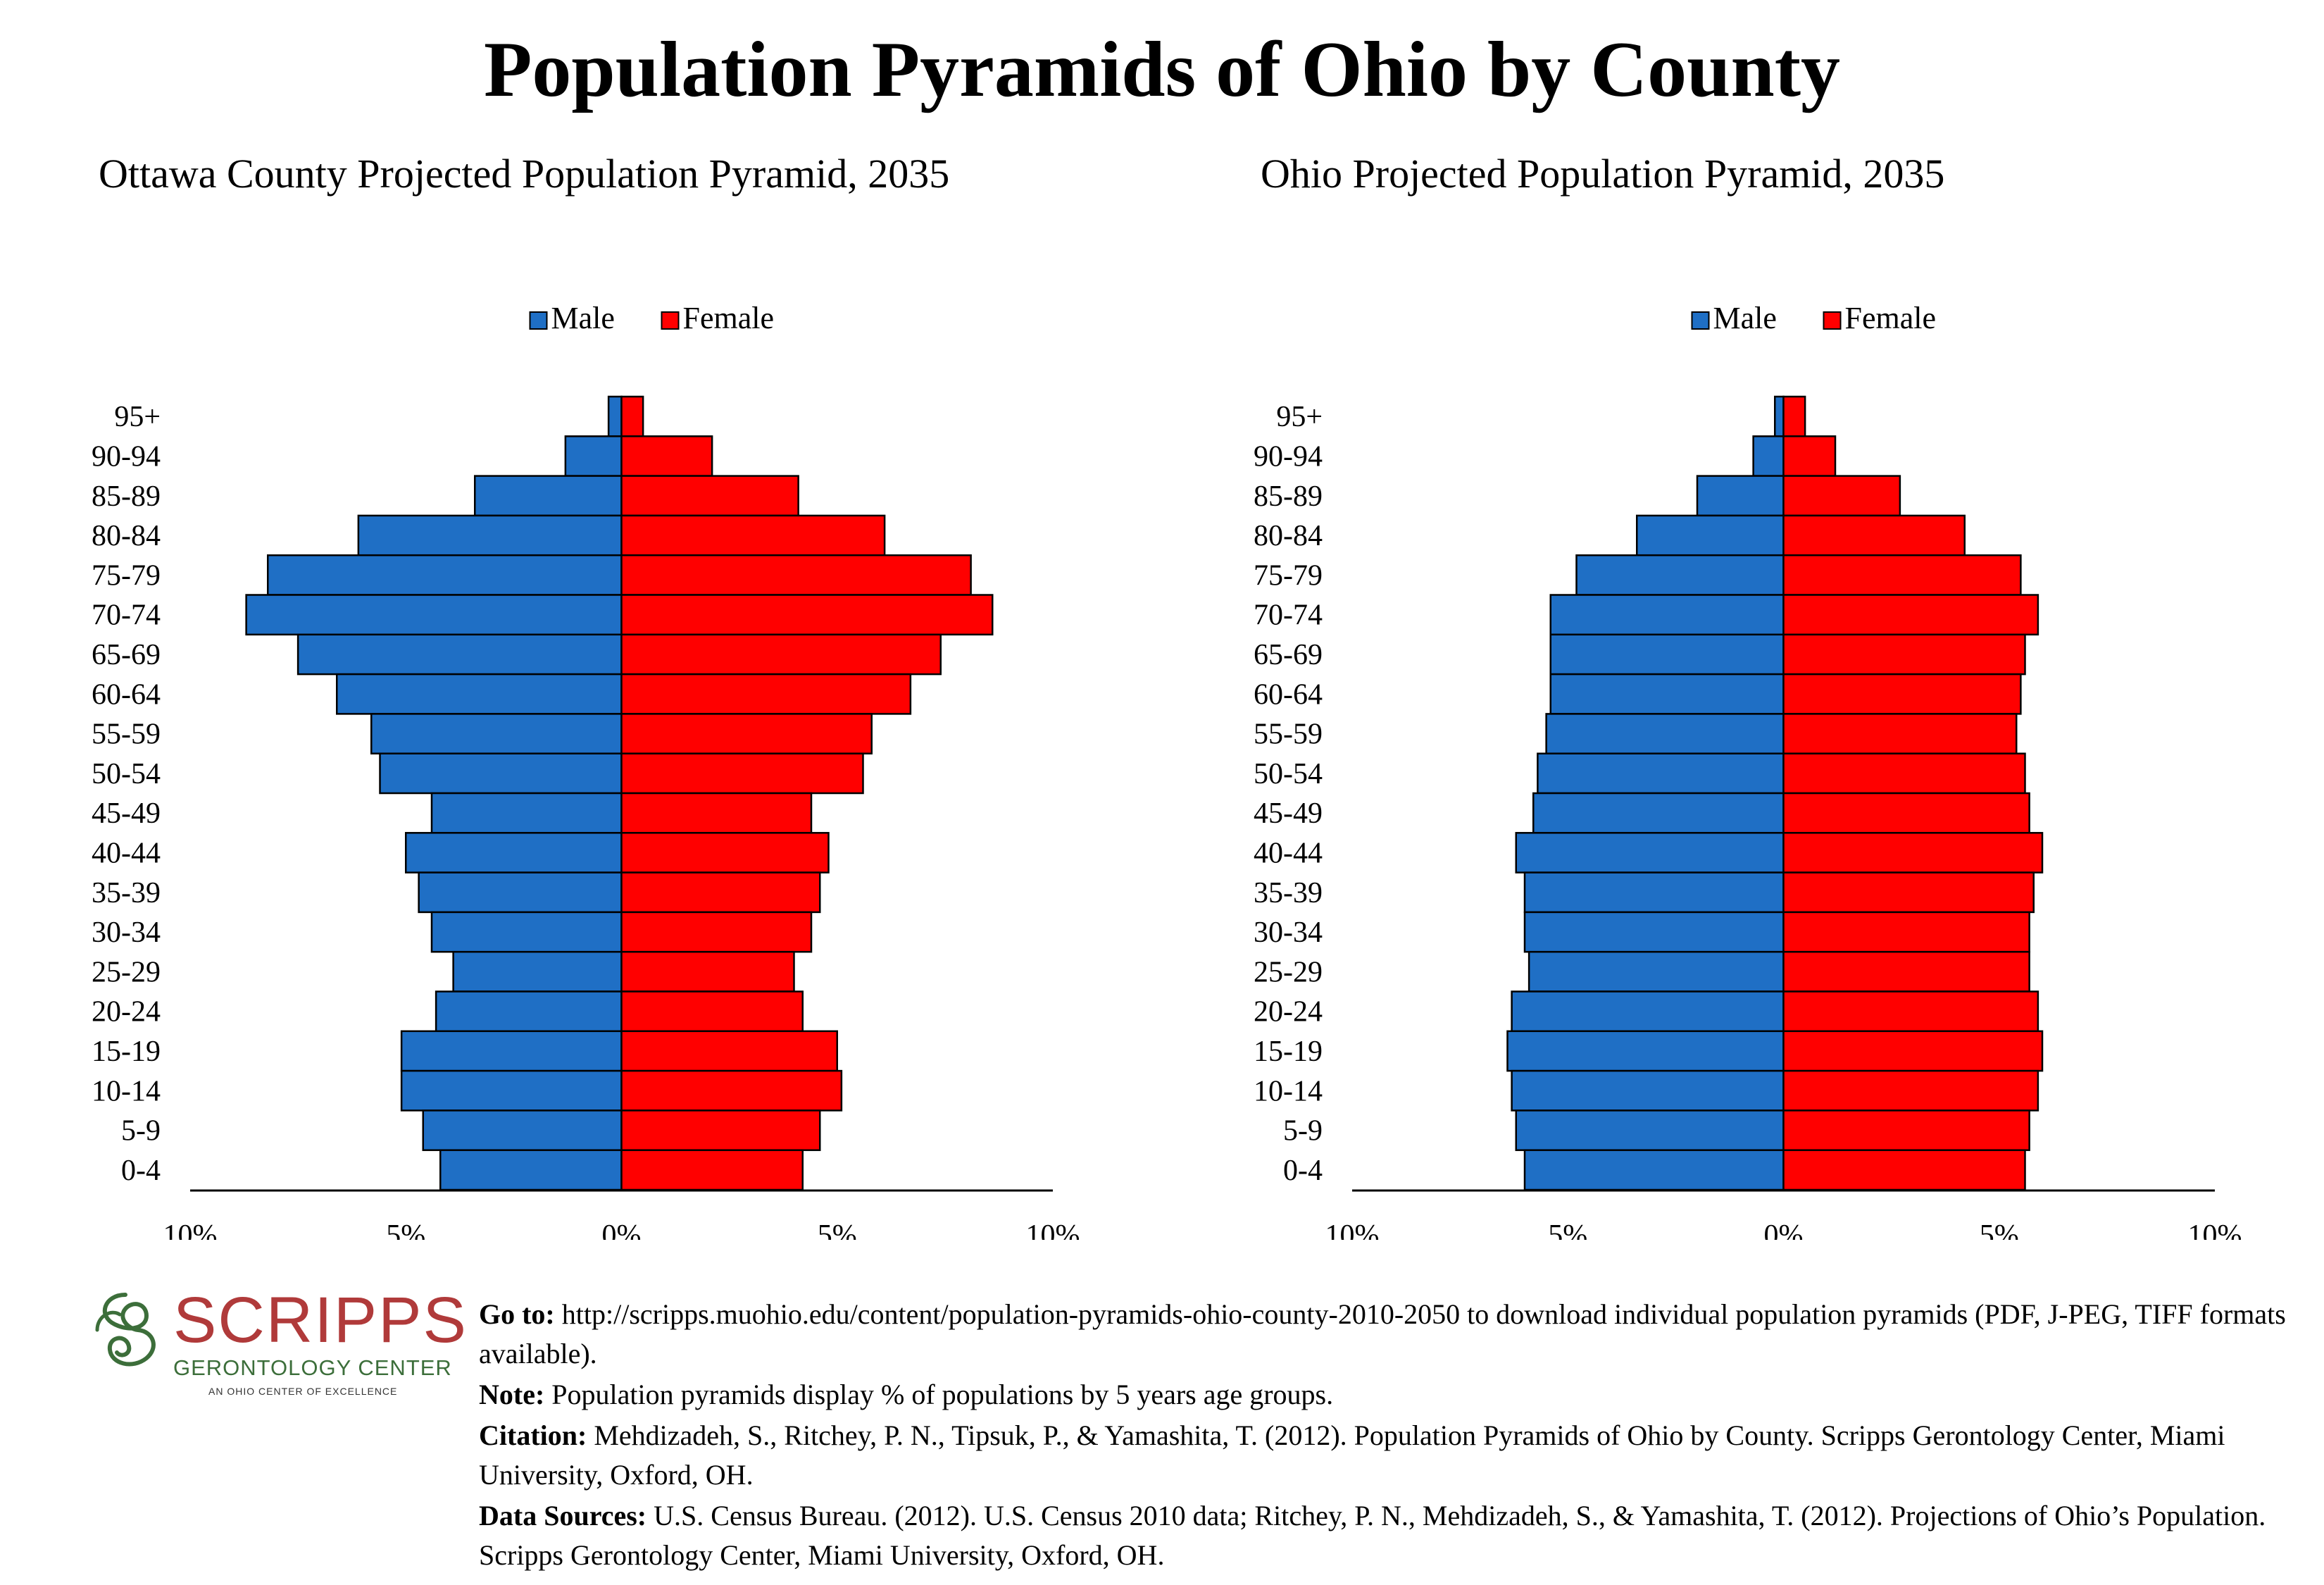 The width and height of the screenshot is (2324, 1585). Describe the element at coordinates (1779, 416) in the screenshot. I see `ohio-male-bar-95+` at that location.